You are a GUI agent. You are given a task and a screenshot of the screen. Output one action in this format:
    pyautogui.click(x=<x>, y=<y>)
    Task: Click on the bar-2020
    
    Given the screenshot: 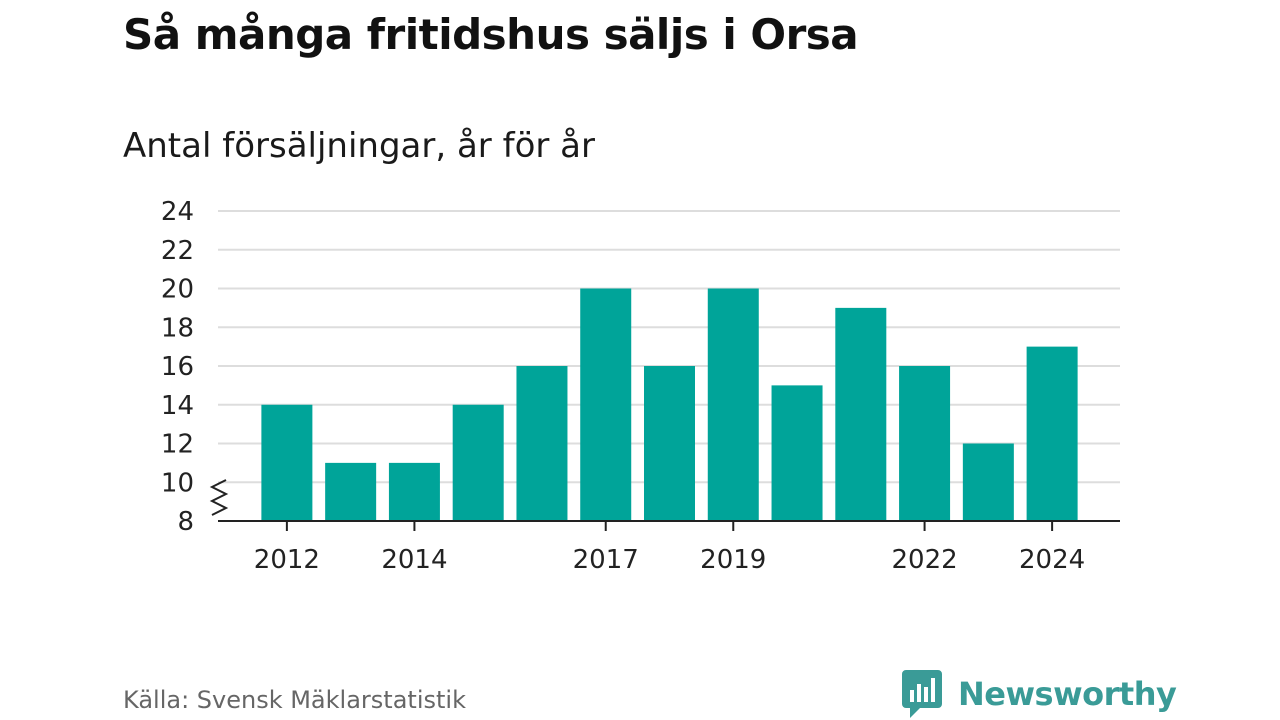 What is the action you would take?
    pyautogui.click(x=797, y=453)
    